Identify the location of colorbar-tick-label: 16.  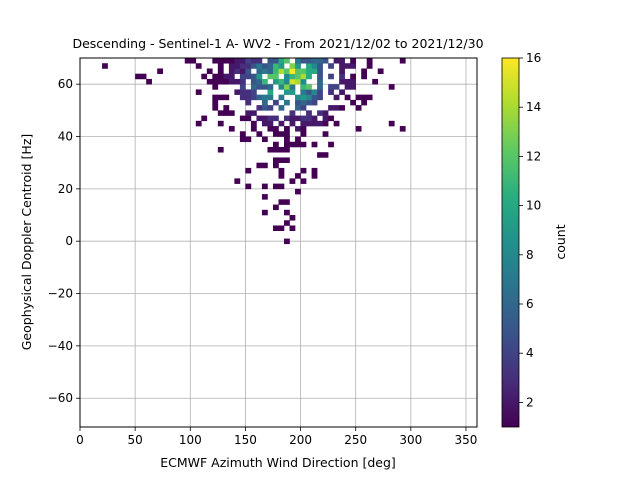
(533, 58).